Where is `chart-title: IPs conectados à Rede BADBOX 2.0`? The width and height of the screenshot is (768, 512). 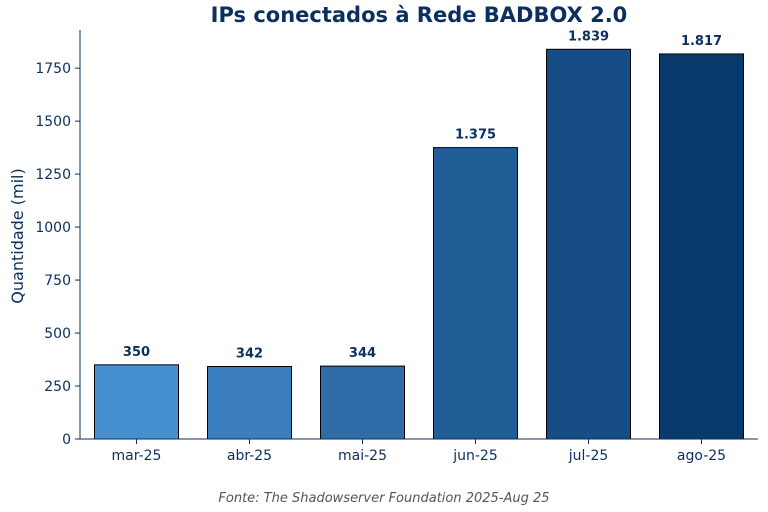 chart-title: IPs conectados à Rede BADBOX 2.0 is located at coordinates (419, 15).